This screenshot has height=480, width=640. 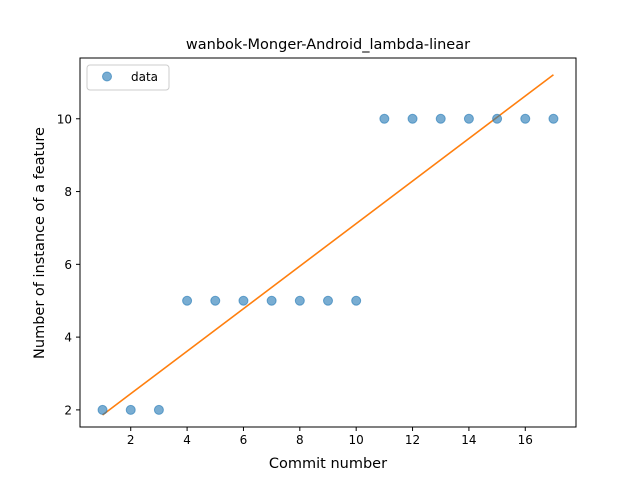 I want to click on x-tick-label: 12, so click(x=412, y=440).